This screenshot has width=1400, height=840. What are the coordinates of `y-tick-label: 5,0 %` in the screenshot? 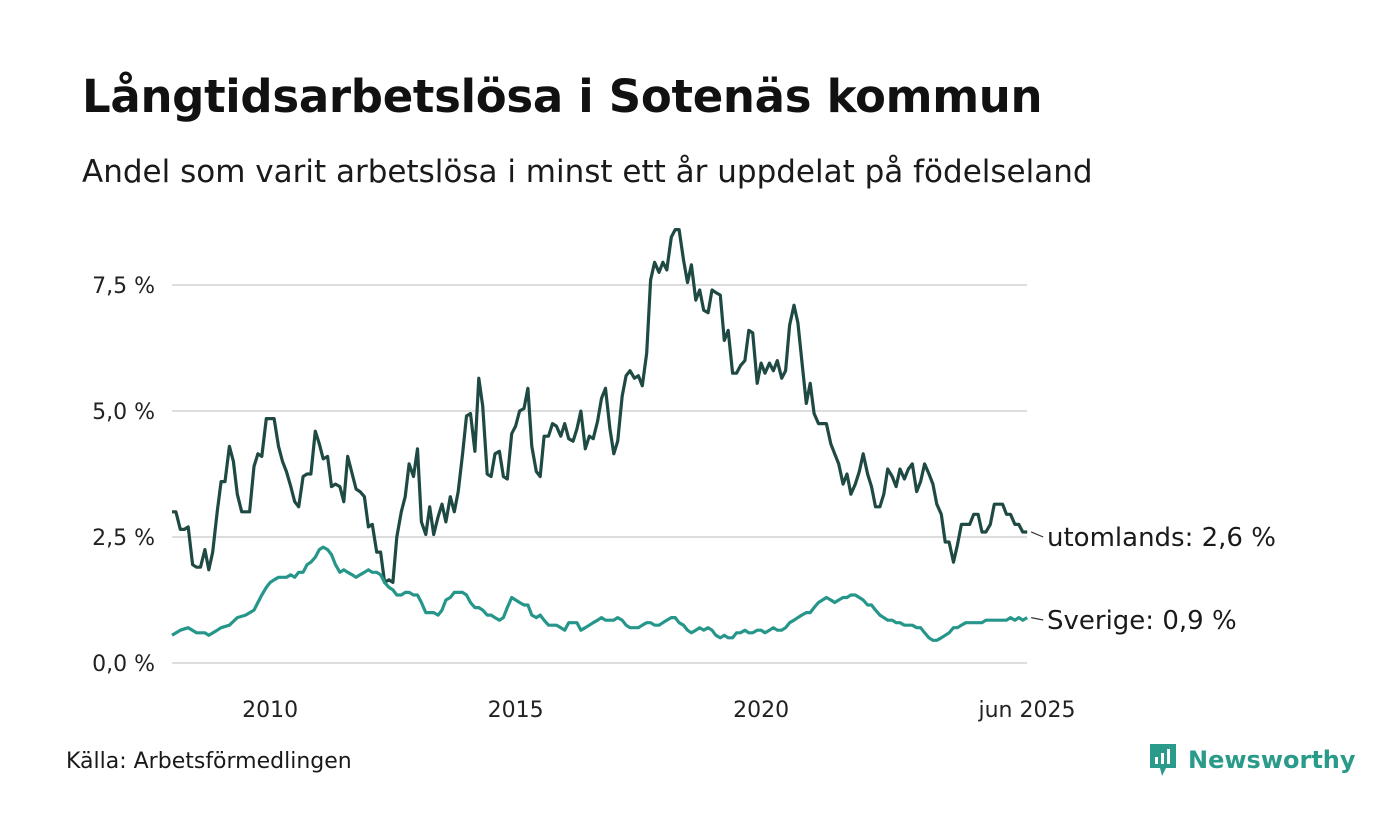 It's located at (123, 412).